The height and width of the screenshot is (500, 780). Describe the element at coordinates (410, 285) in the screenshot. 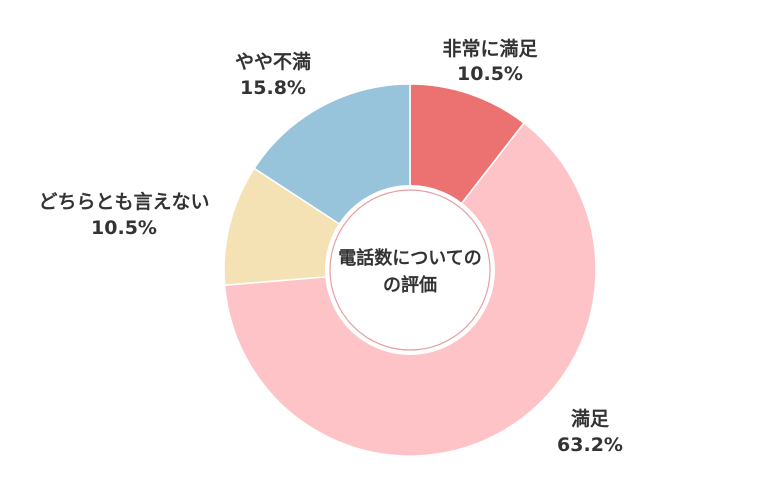

I see `center-title-line-2: の評価` at that location.